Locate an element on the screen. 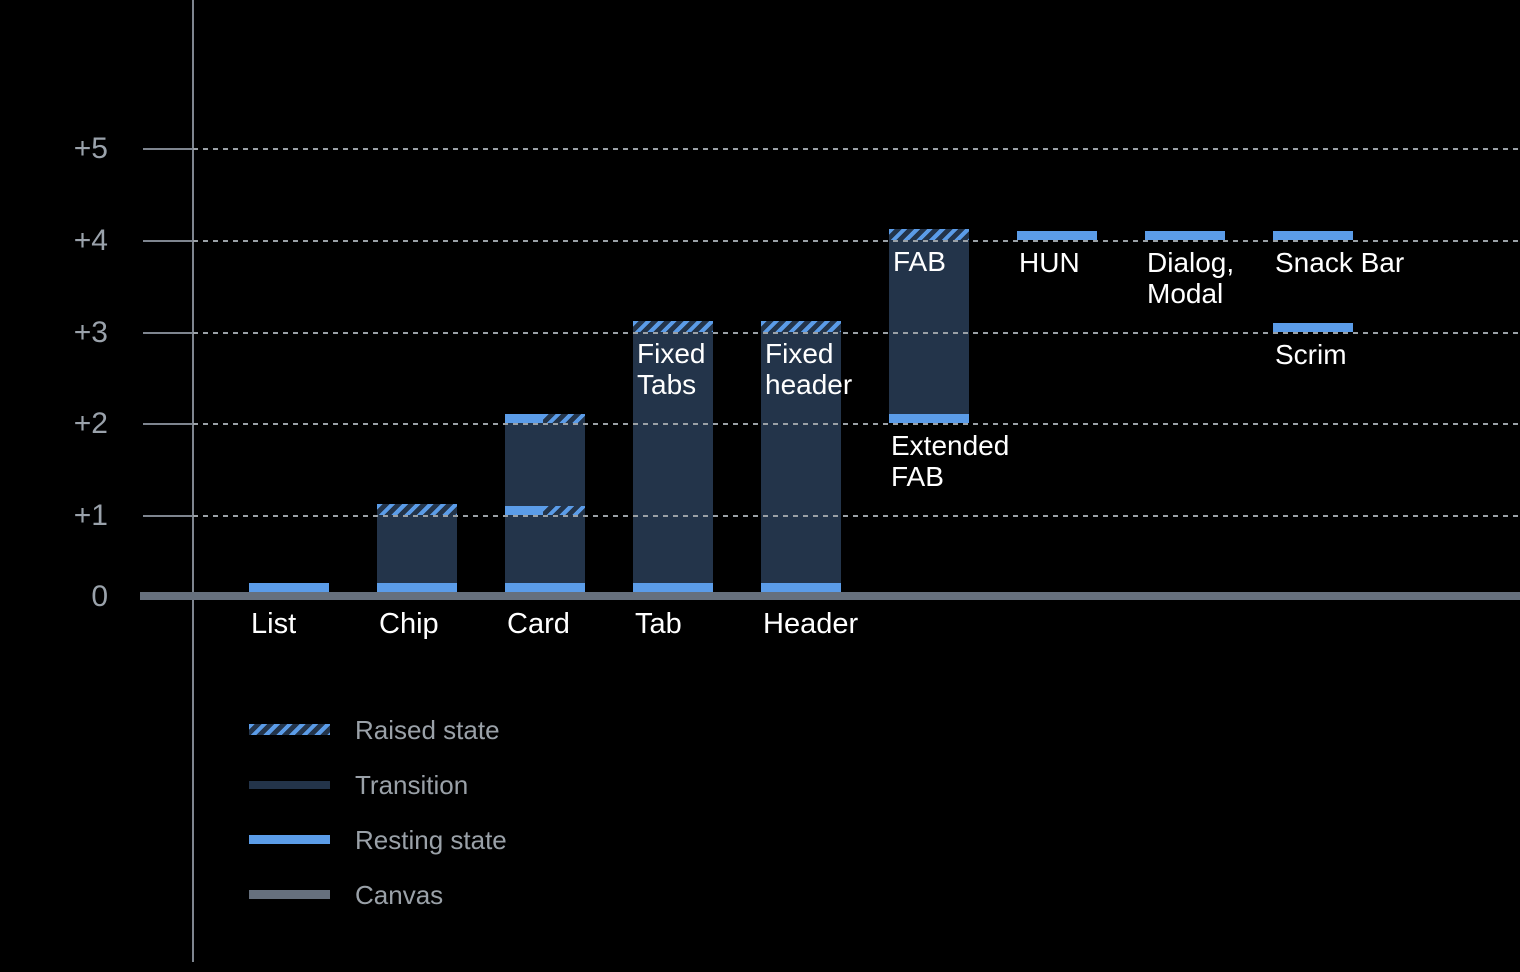 Image resolution: width=1520 pixels, height=972 pixels. bar-fab-label: Extended FAB is located at coordinates (950, 461).